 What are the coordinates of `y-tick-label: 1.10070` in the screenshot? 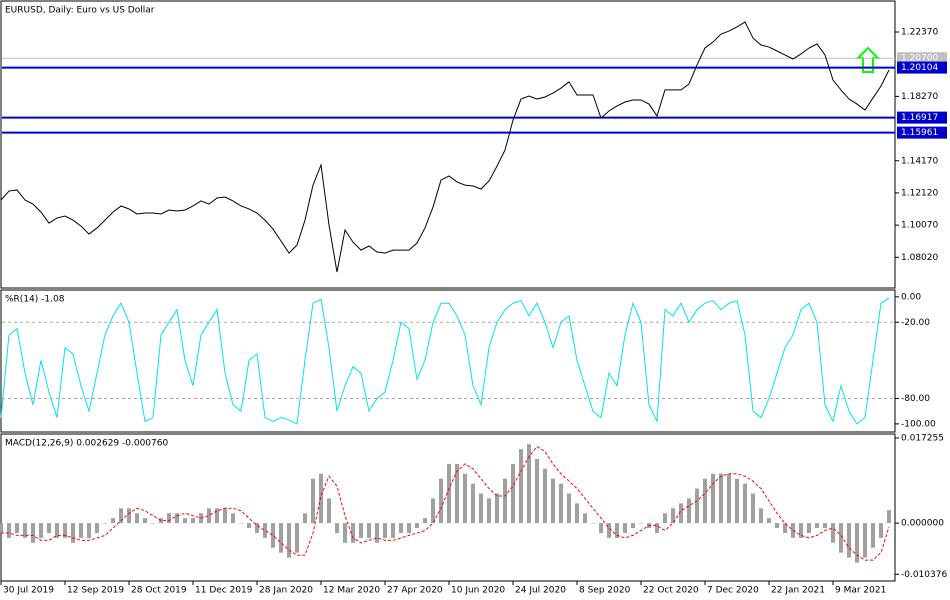 It's located at (919, 226).